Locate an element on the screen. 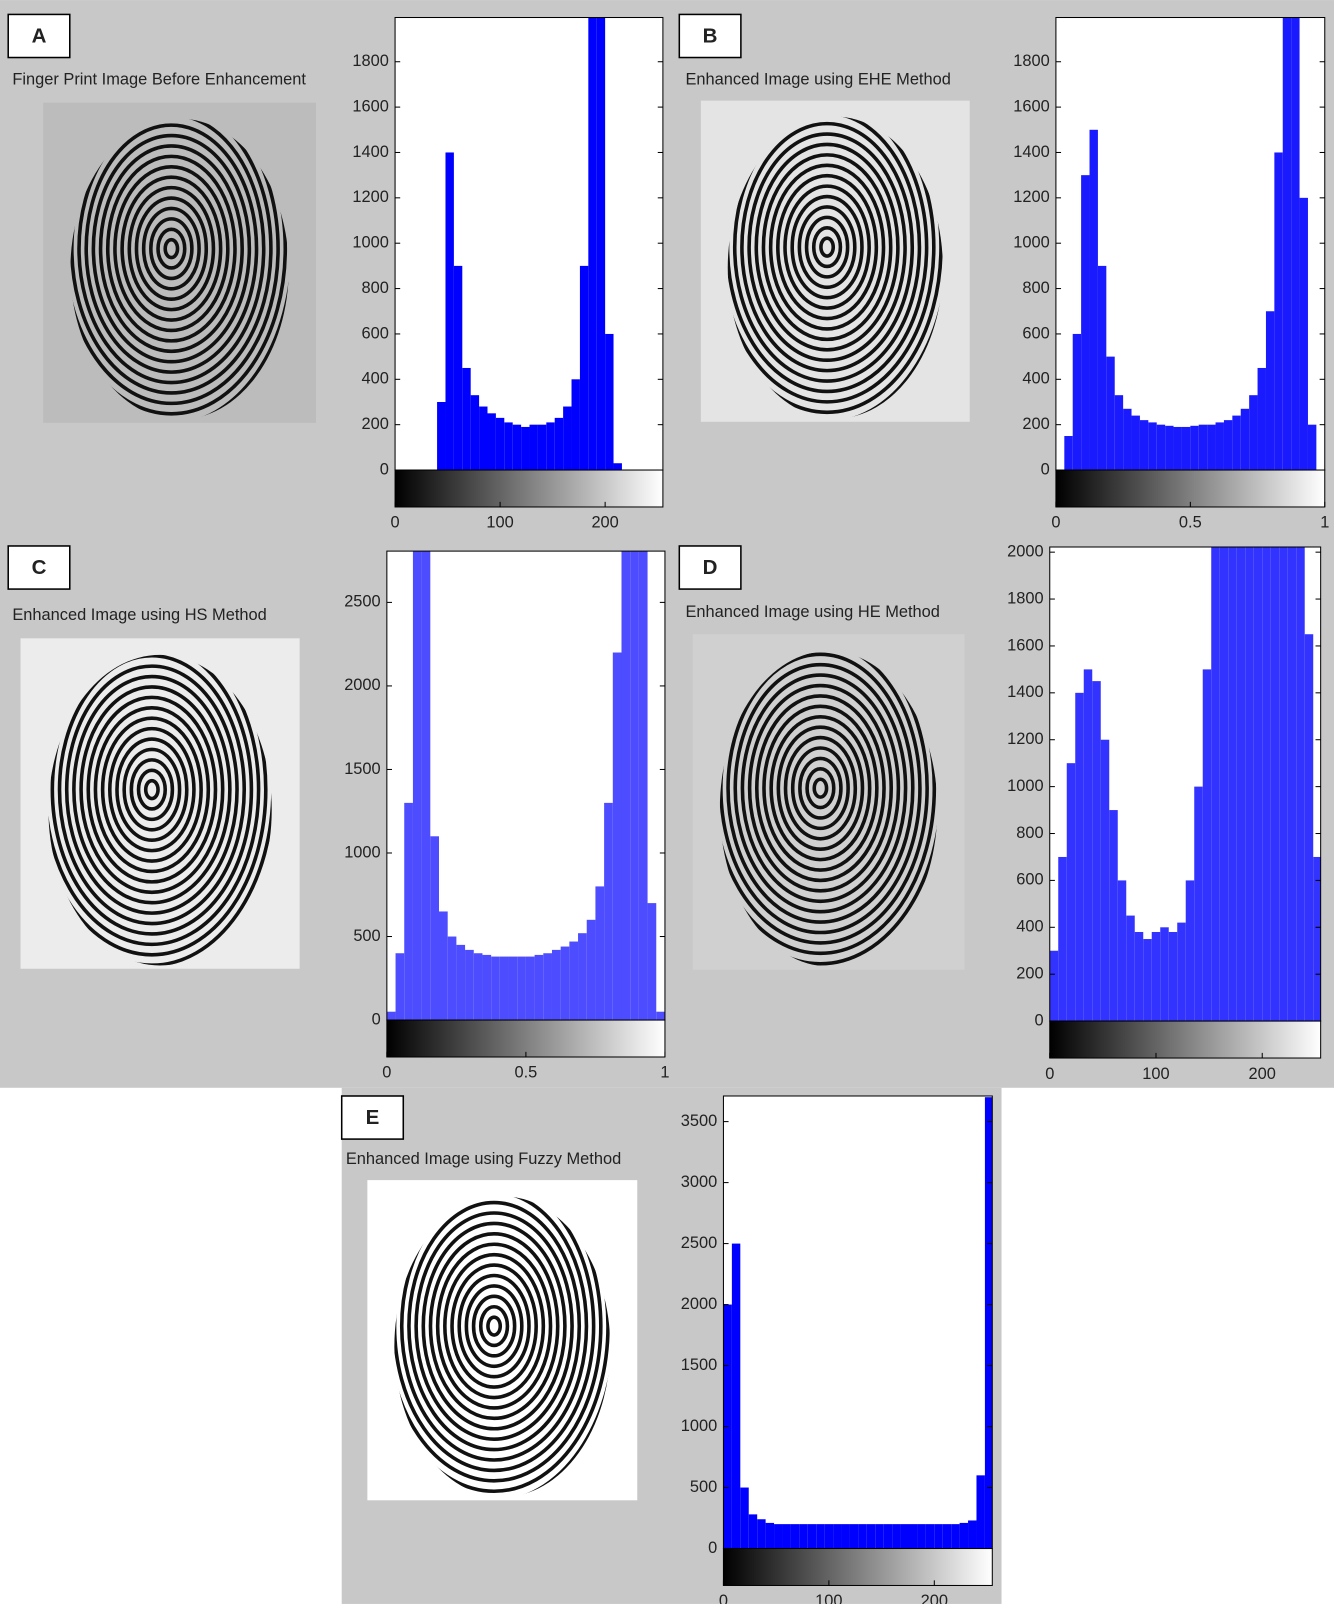  bars is located at coordinates (525, 786).